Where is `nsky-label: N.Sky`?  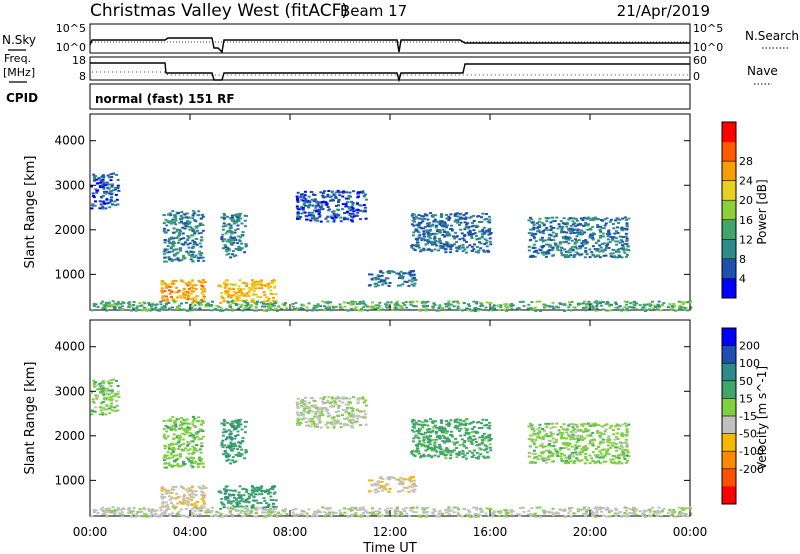
nsky-label: N.Sky is located at coordinates (19, 40).